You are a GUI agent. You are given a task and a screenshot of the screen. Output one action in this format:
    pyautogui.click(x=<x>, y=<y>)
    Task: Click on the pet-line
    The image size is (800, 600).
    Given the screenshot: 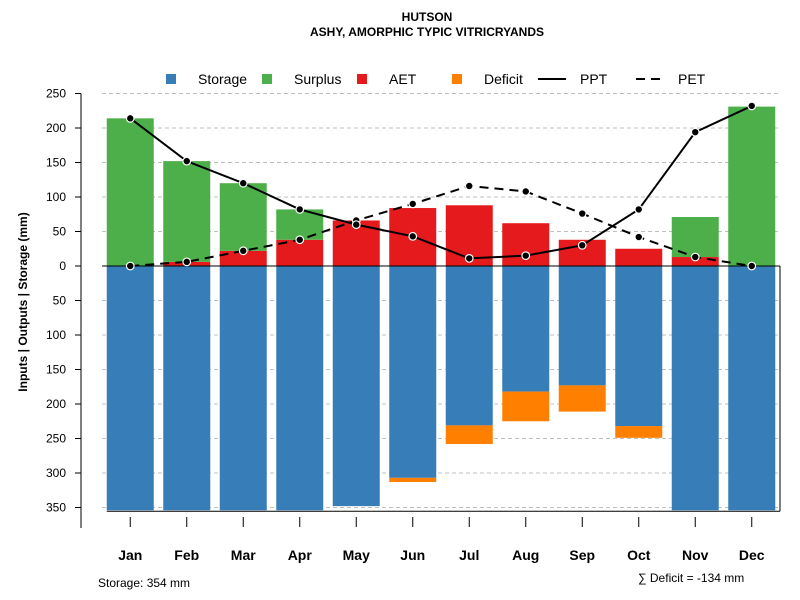 What is the action you would take?
    pyautogui.click(x=441, y=225)
    